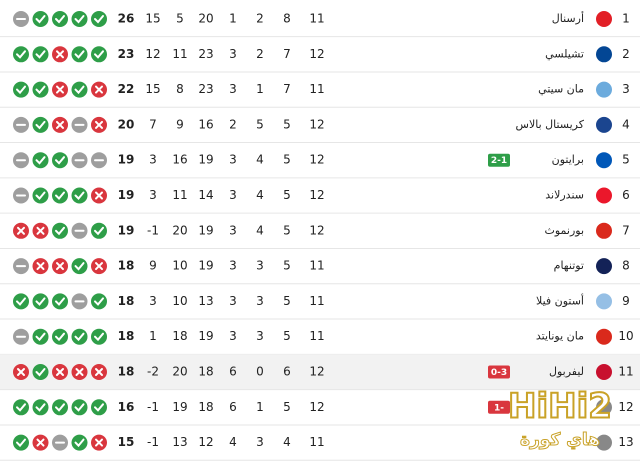 The image size is (640, 469). What do you see at coordinates (260, 54) in the screenshot?
I see `drawn: 2` at bounding box center [260, 54].